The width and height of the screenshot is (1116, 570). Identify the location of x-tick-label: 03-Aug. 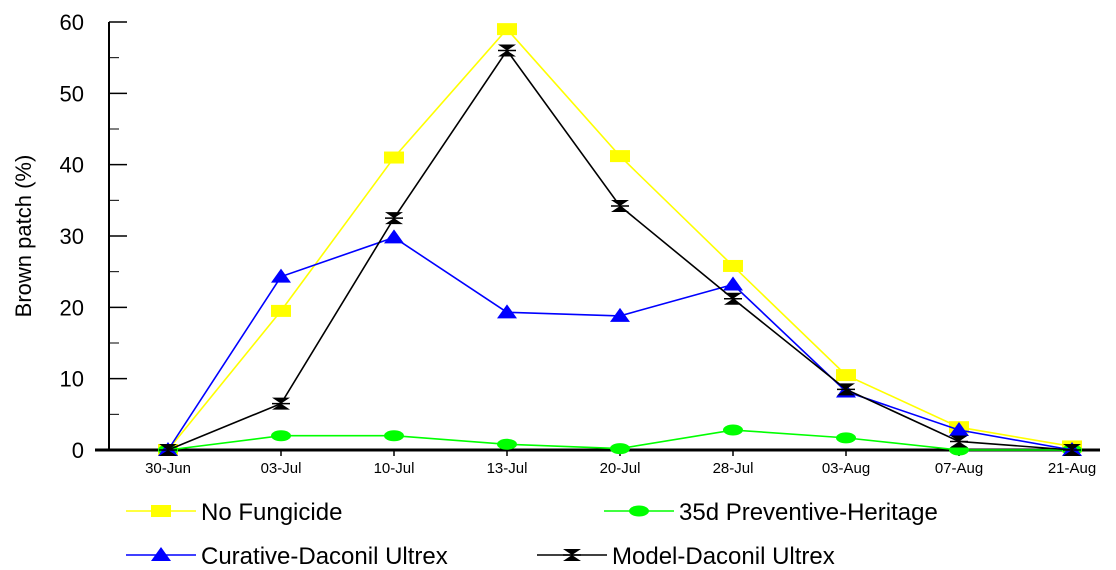
(846, 468).